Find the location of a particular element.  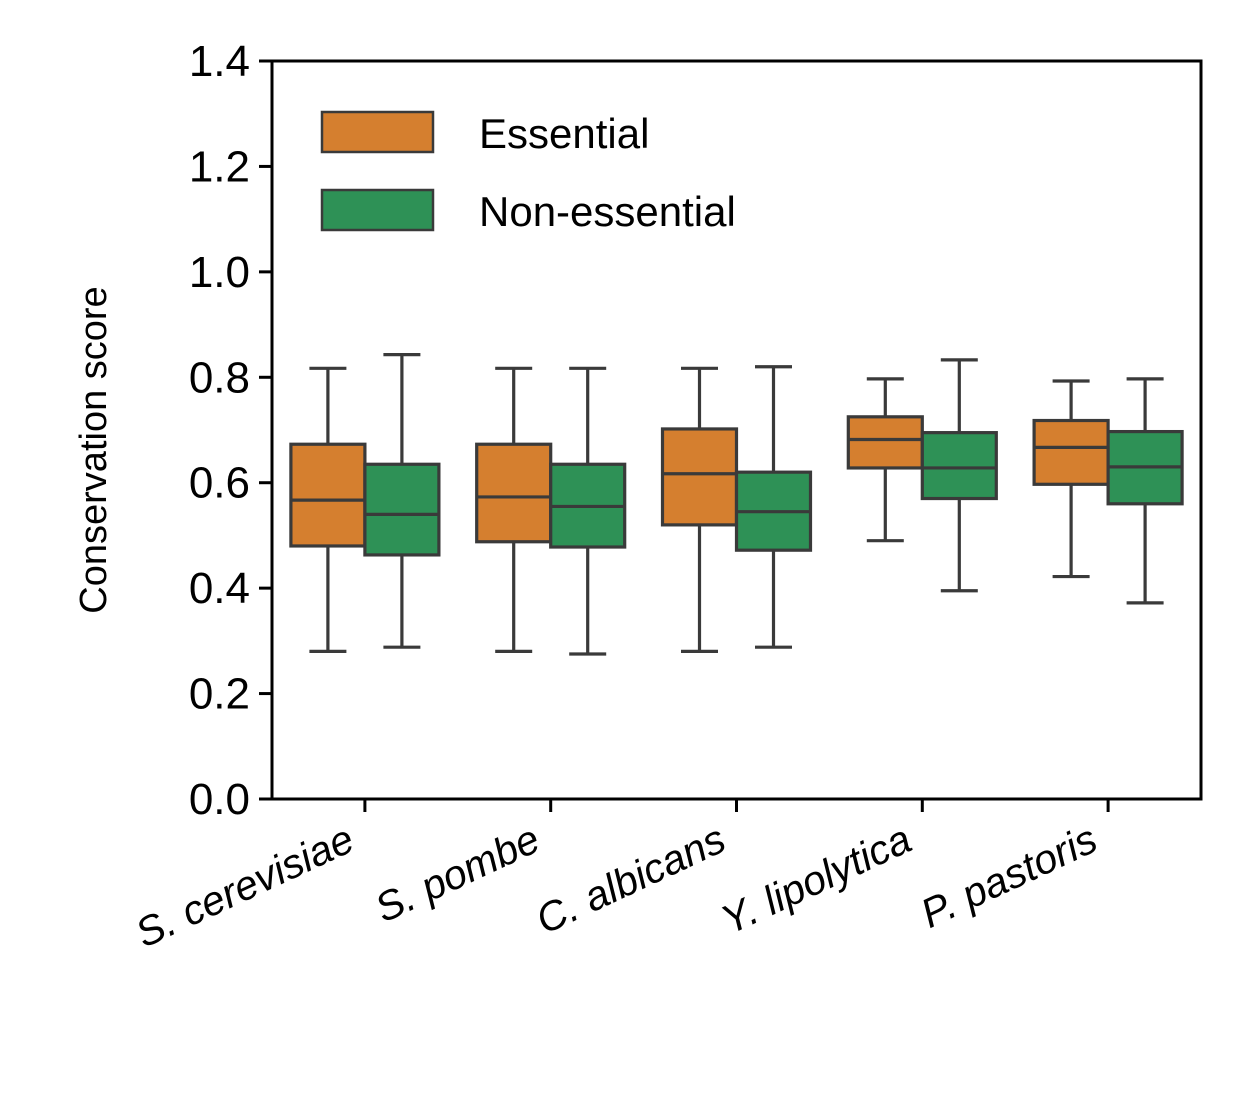

x-tick-label: C. albicans is located at coordinates (630, 878).